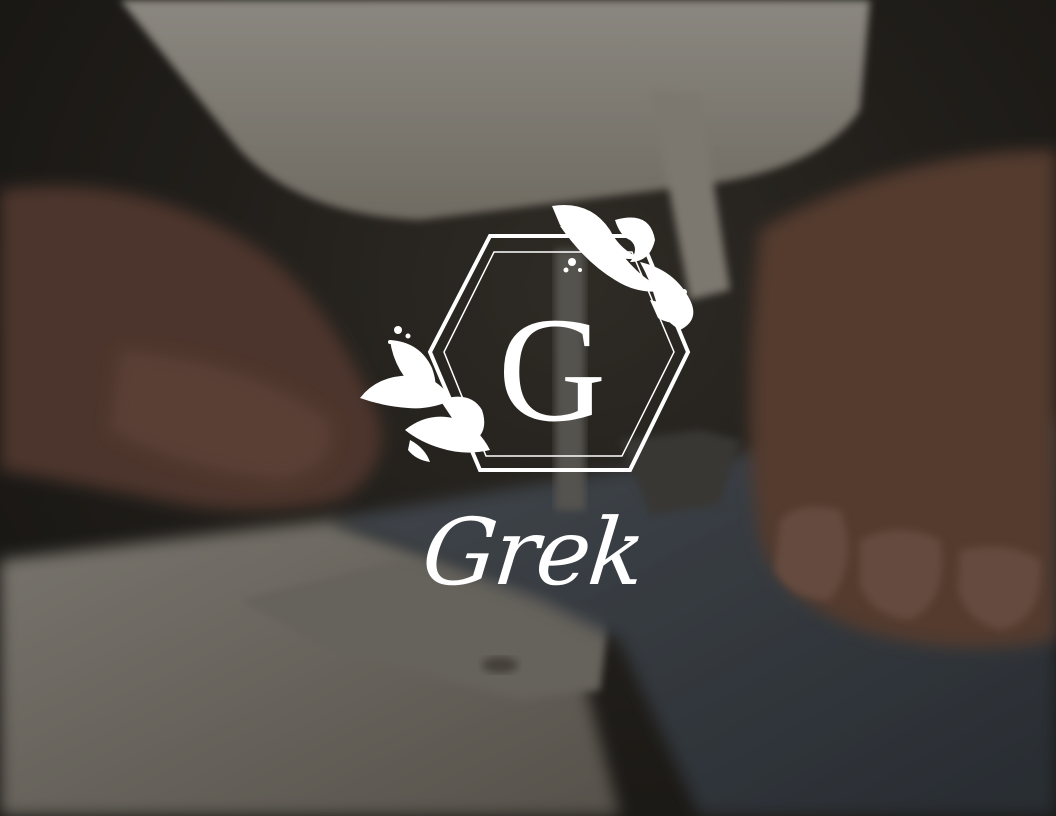  I want to click on inner-hexagon, so click(559, 354).